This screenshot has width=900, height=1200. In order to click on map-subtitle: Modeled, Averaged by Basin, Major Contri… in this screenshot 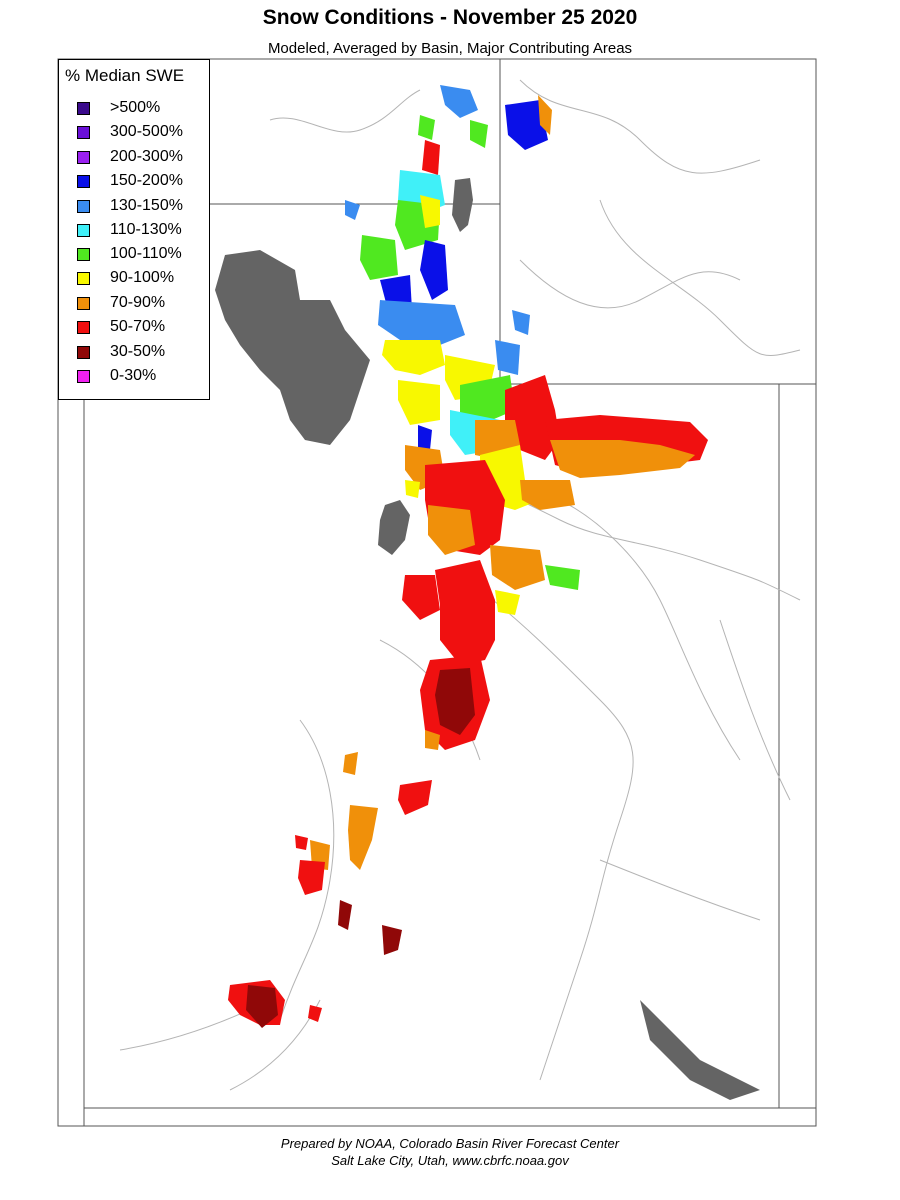, I will do `click(450, 48)`.